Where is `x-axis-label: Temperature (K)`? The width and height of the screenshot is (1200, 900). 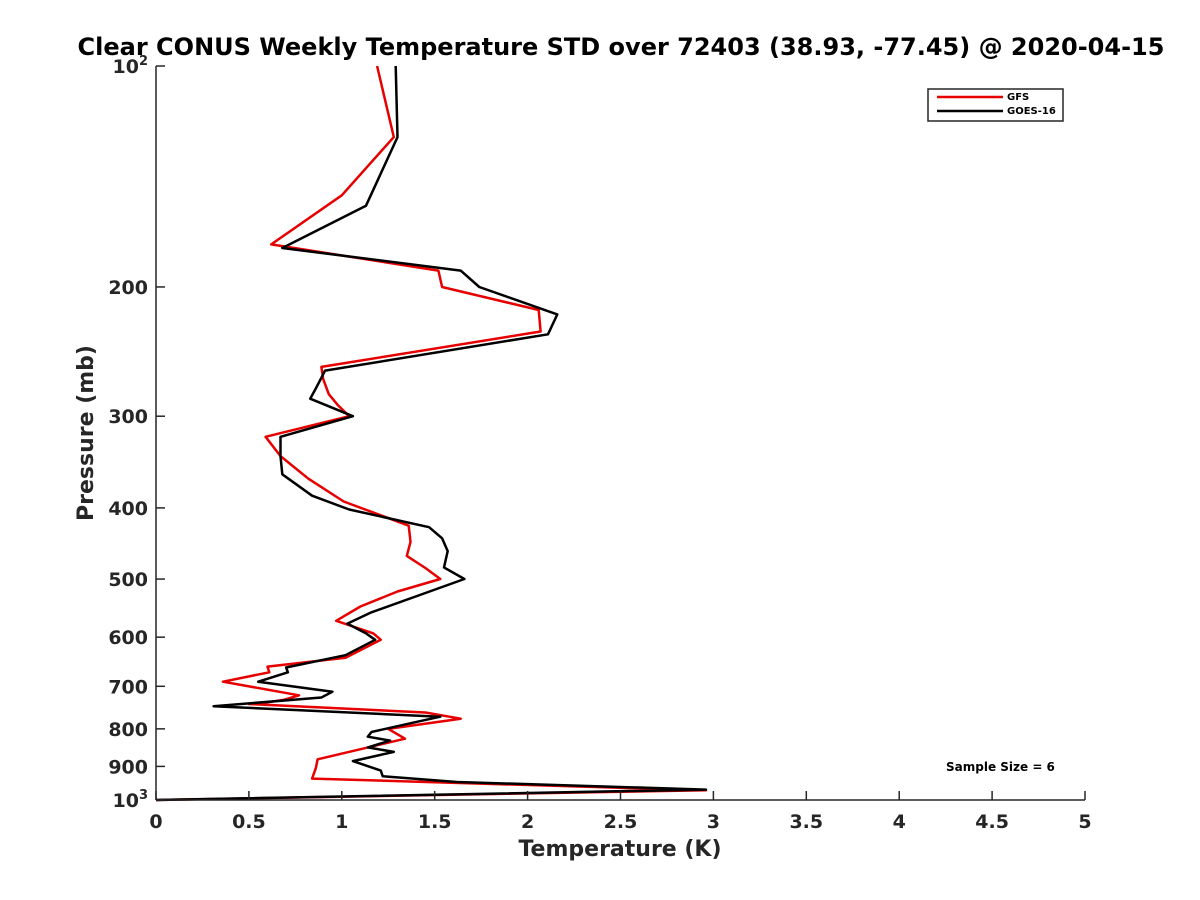
x-axis-label: Temperature (K) is located at coordinates (619, 849).